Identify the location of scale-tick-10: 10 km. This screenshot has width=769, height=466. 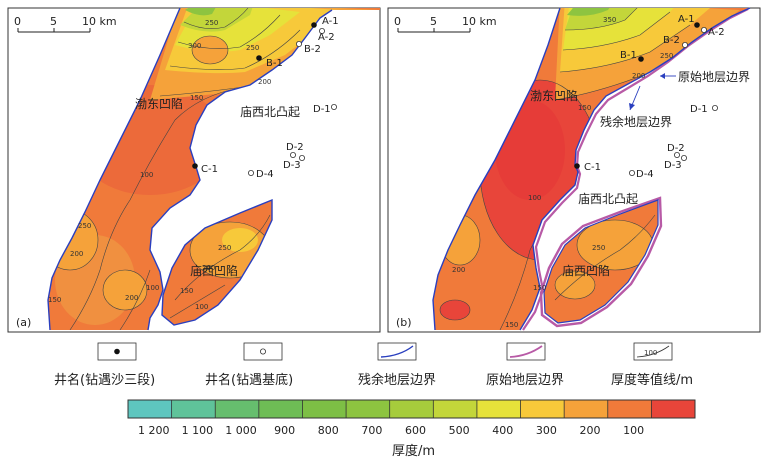
(479, 21).